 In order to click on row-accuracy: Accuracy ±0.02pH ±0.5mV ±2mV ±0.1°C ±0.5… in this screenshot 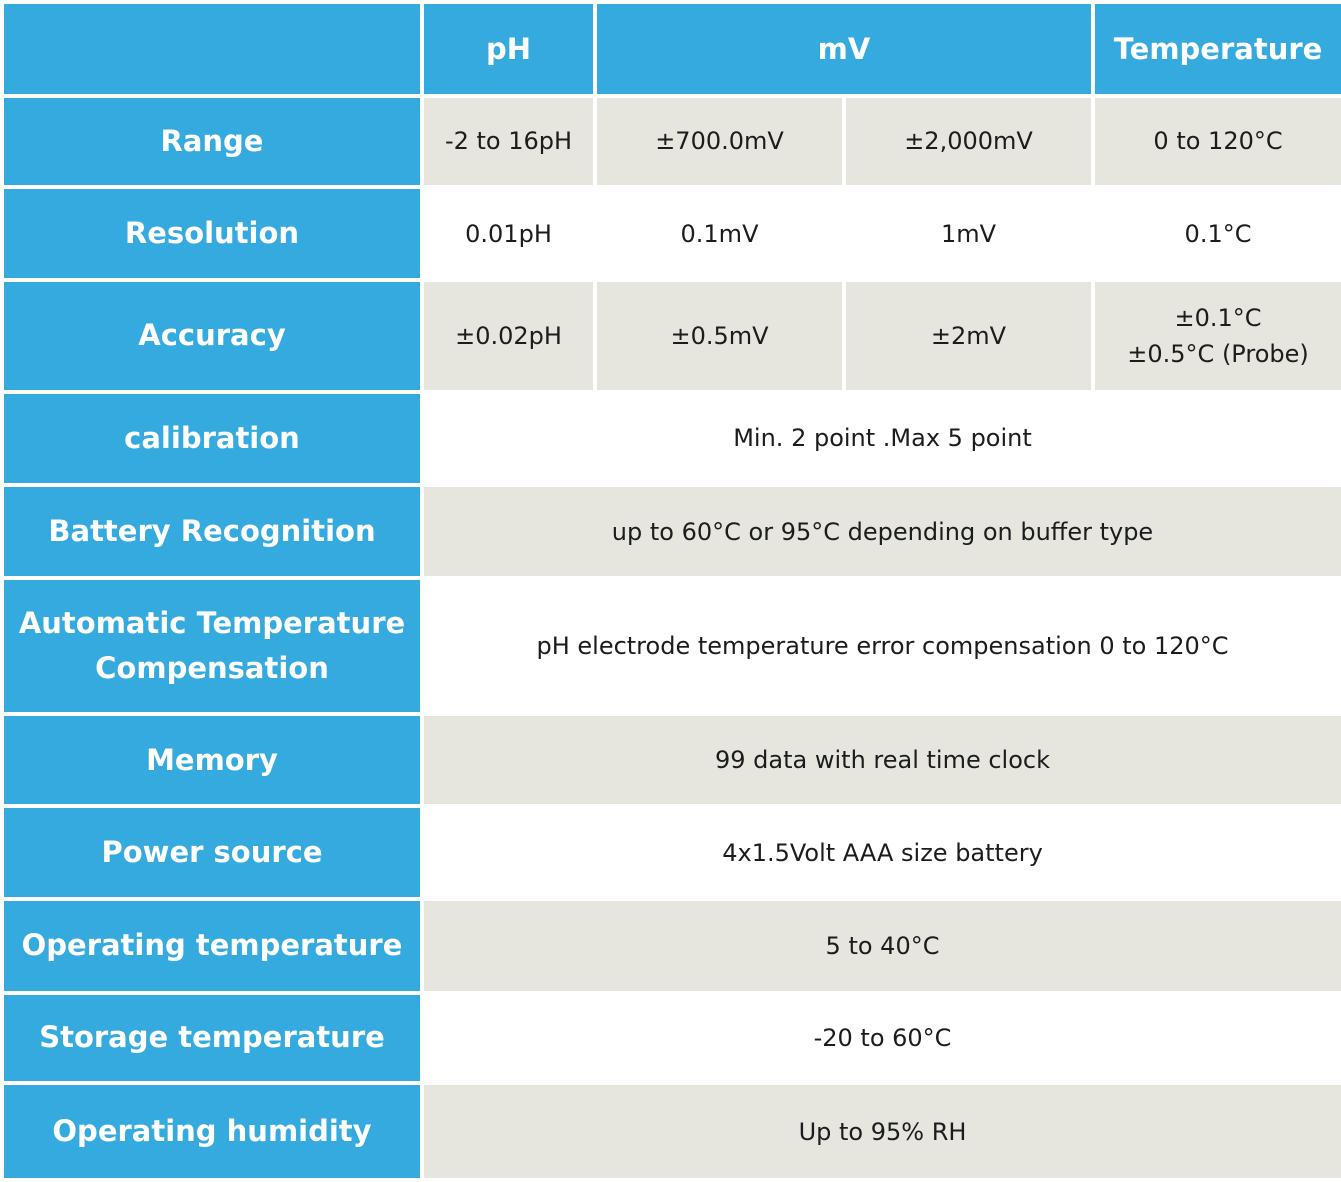, I will do `click(672, 336)`.